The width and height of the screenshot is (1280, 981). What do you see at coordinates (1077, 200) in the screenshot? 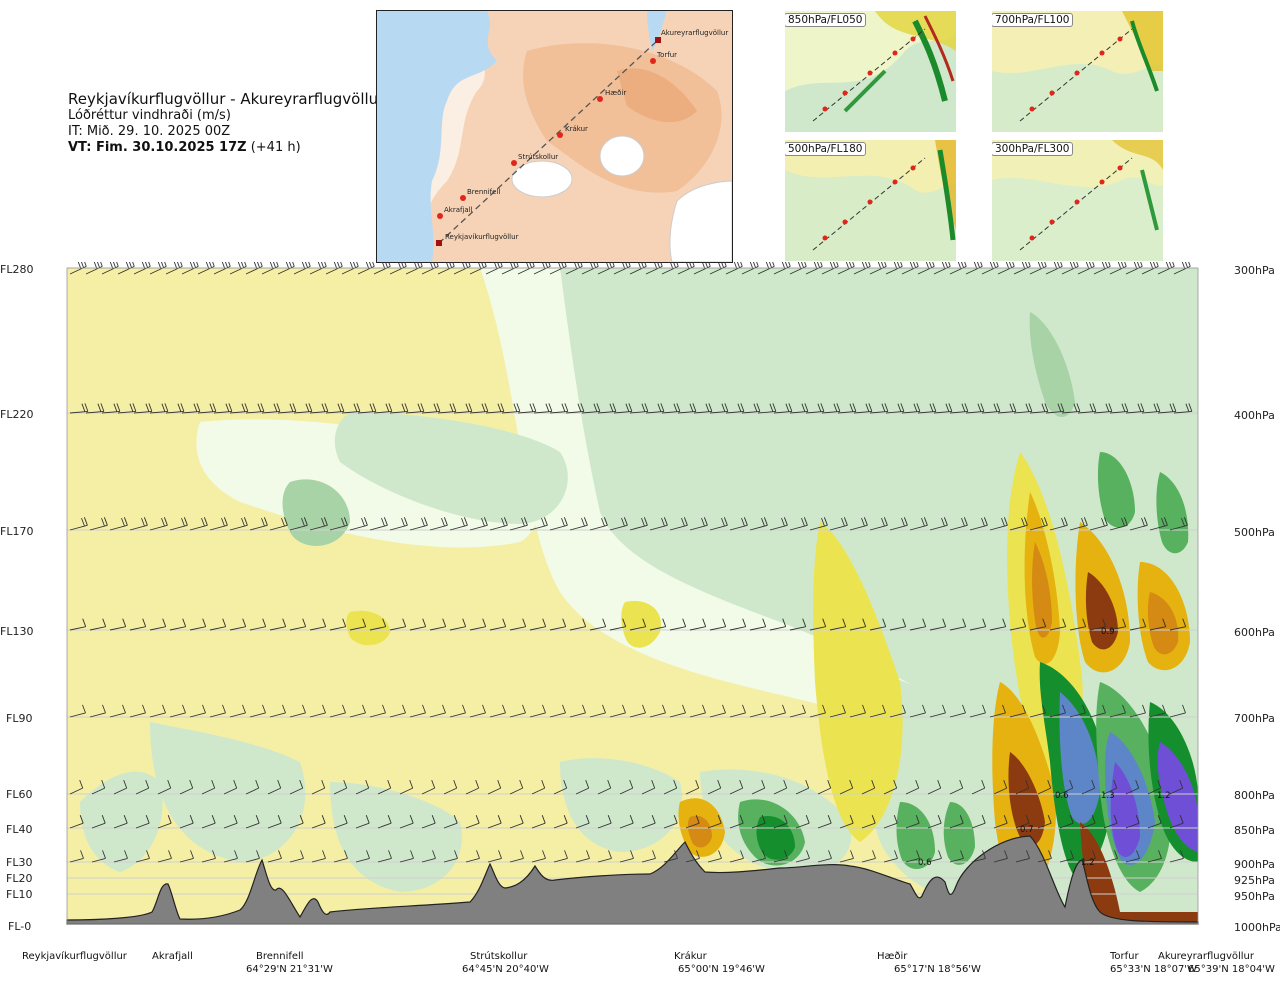
I see `mini-map-300: 300hPa/FL300` at bounding box center [1077, 200].